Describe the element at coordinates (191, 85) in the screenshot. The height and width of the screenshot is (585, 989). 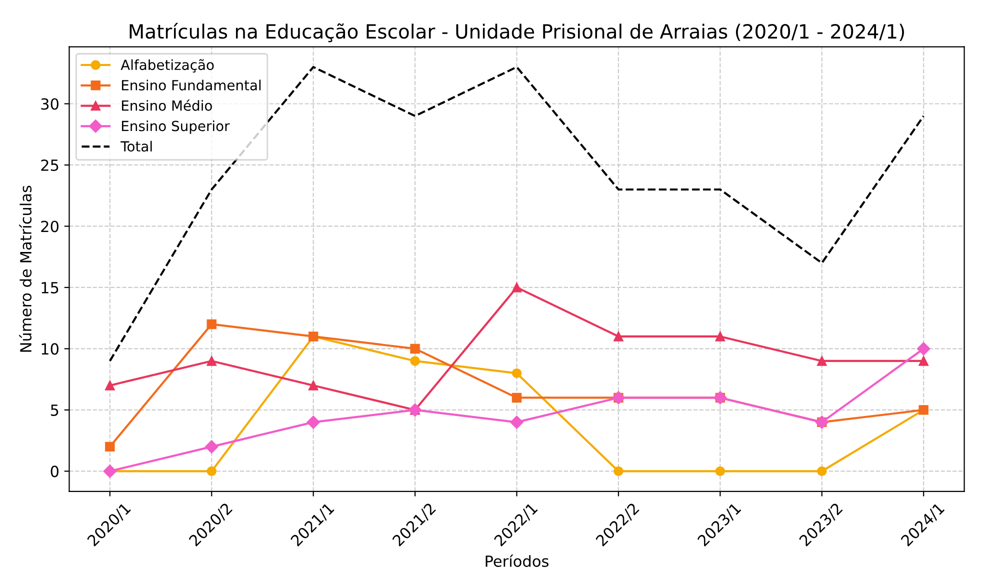
I see `legend-label: Ensino Fundamental` at that location.